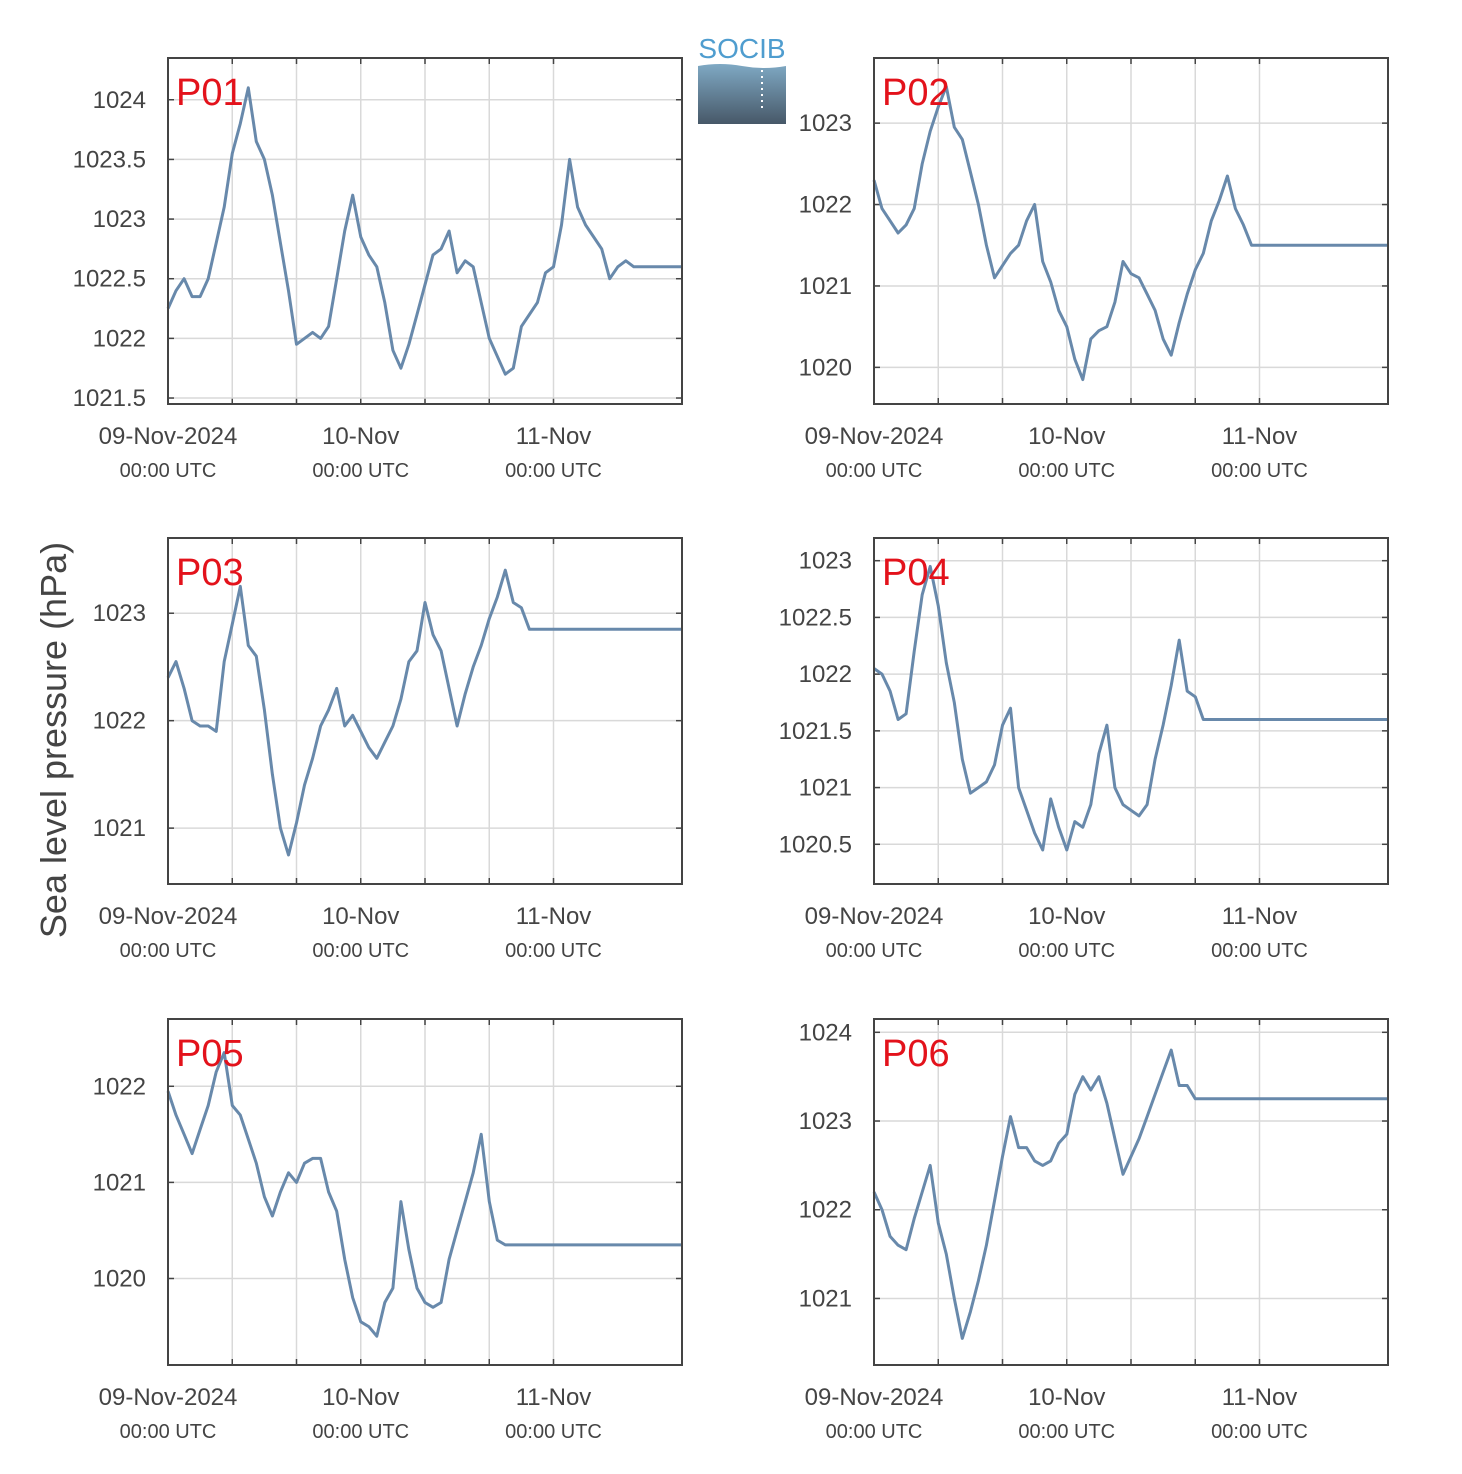 The image size is (1462, 1474). I want to click on panel-label: P04, so click(916, 573).